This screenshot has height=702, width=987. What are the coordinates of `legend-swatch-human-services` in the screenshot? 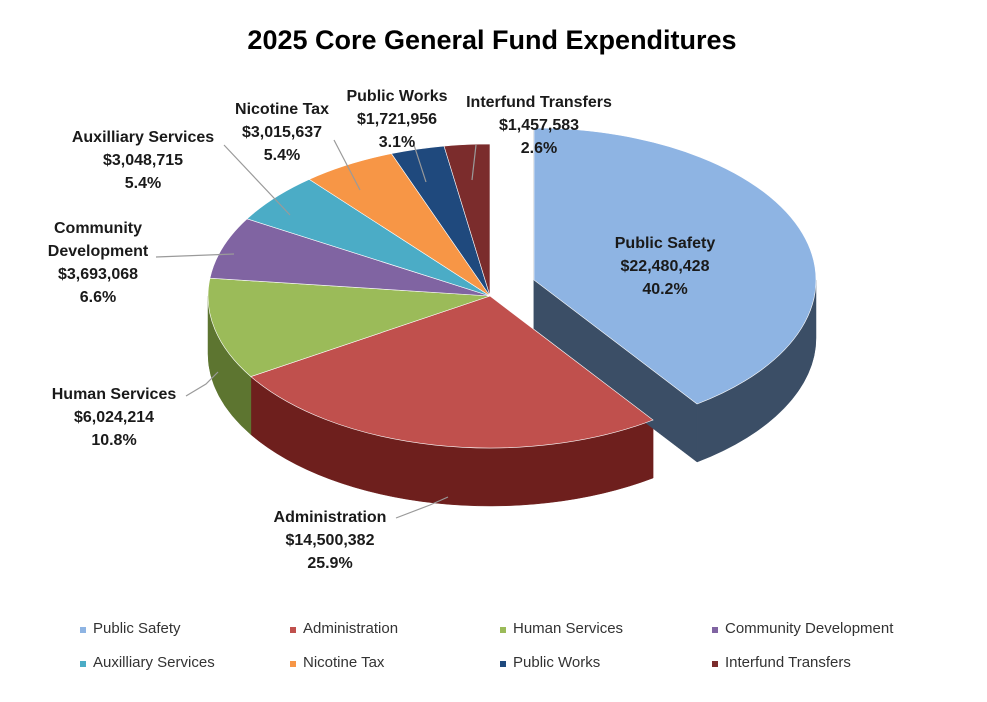 It's located at (503, 630).